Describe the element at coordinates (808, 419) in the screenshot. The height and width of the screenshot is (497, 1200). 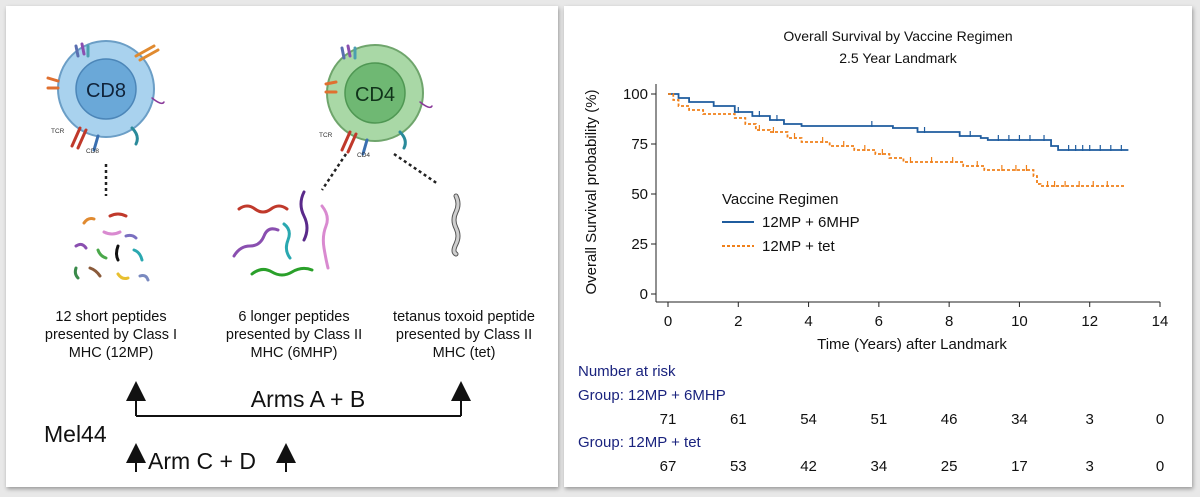
I see `risk-count: 54` at that location.